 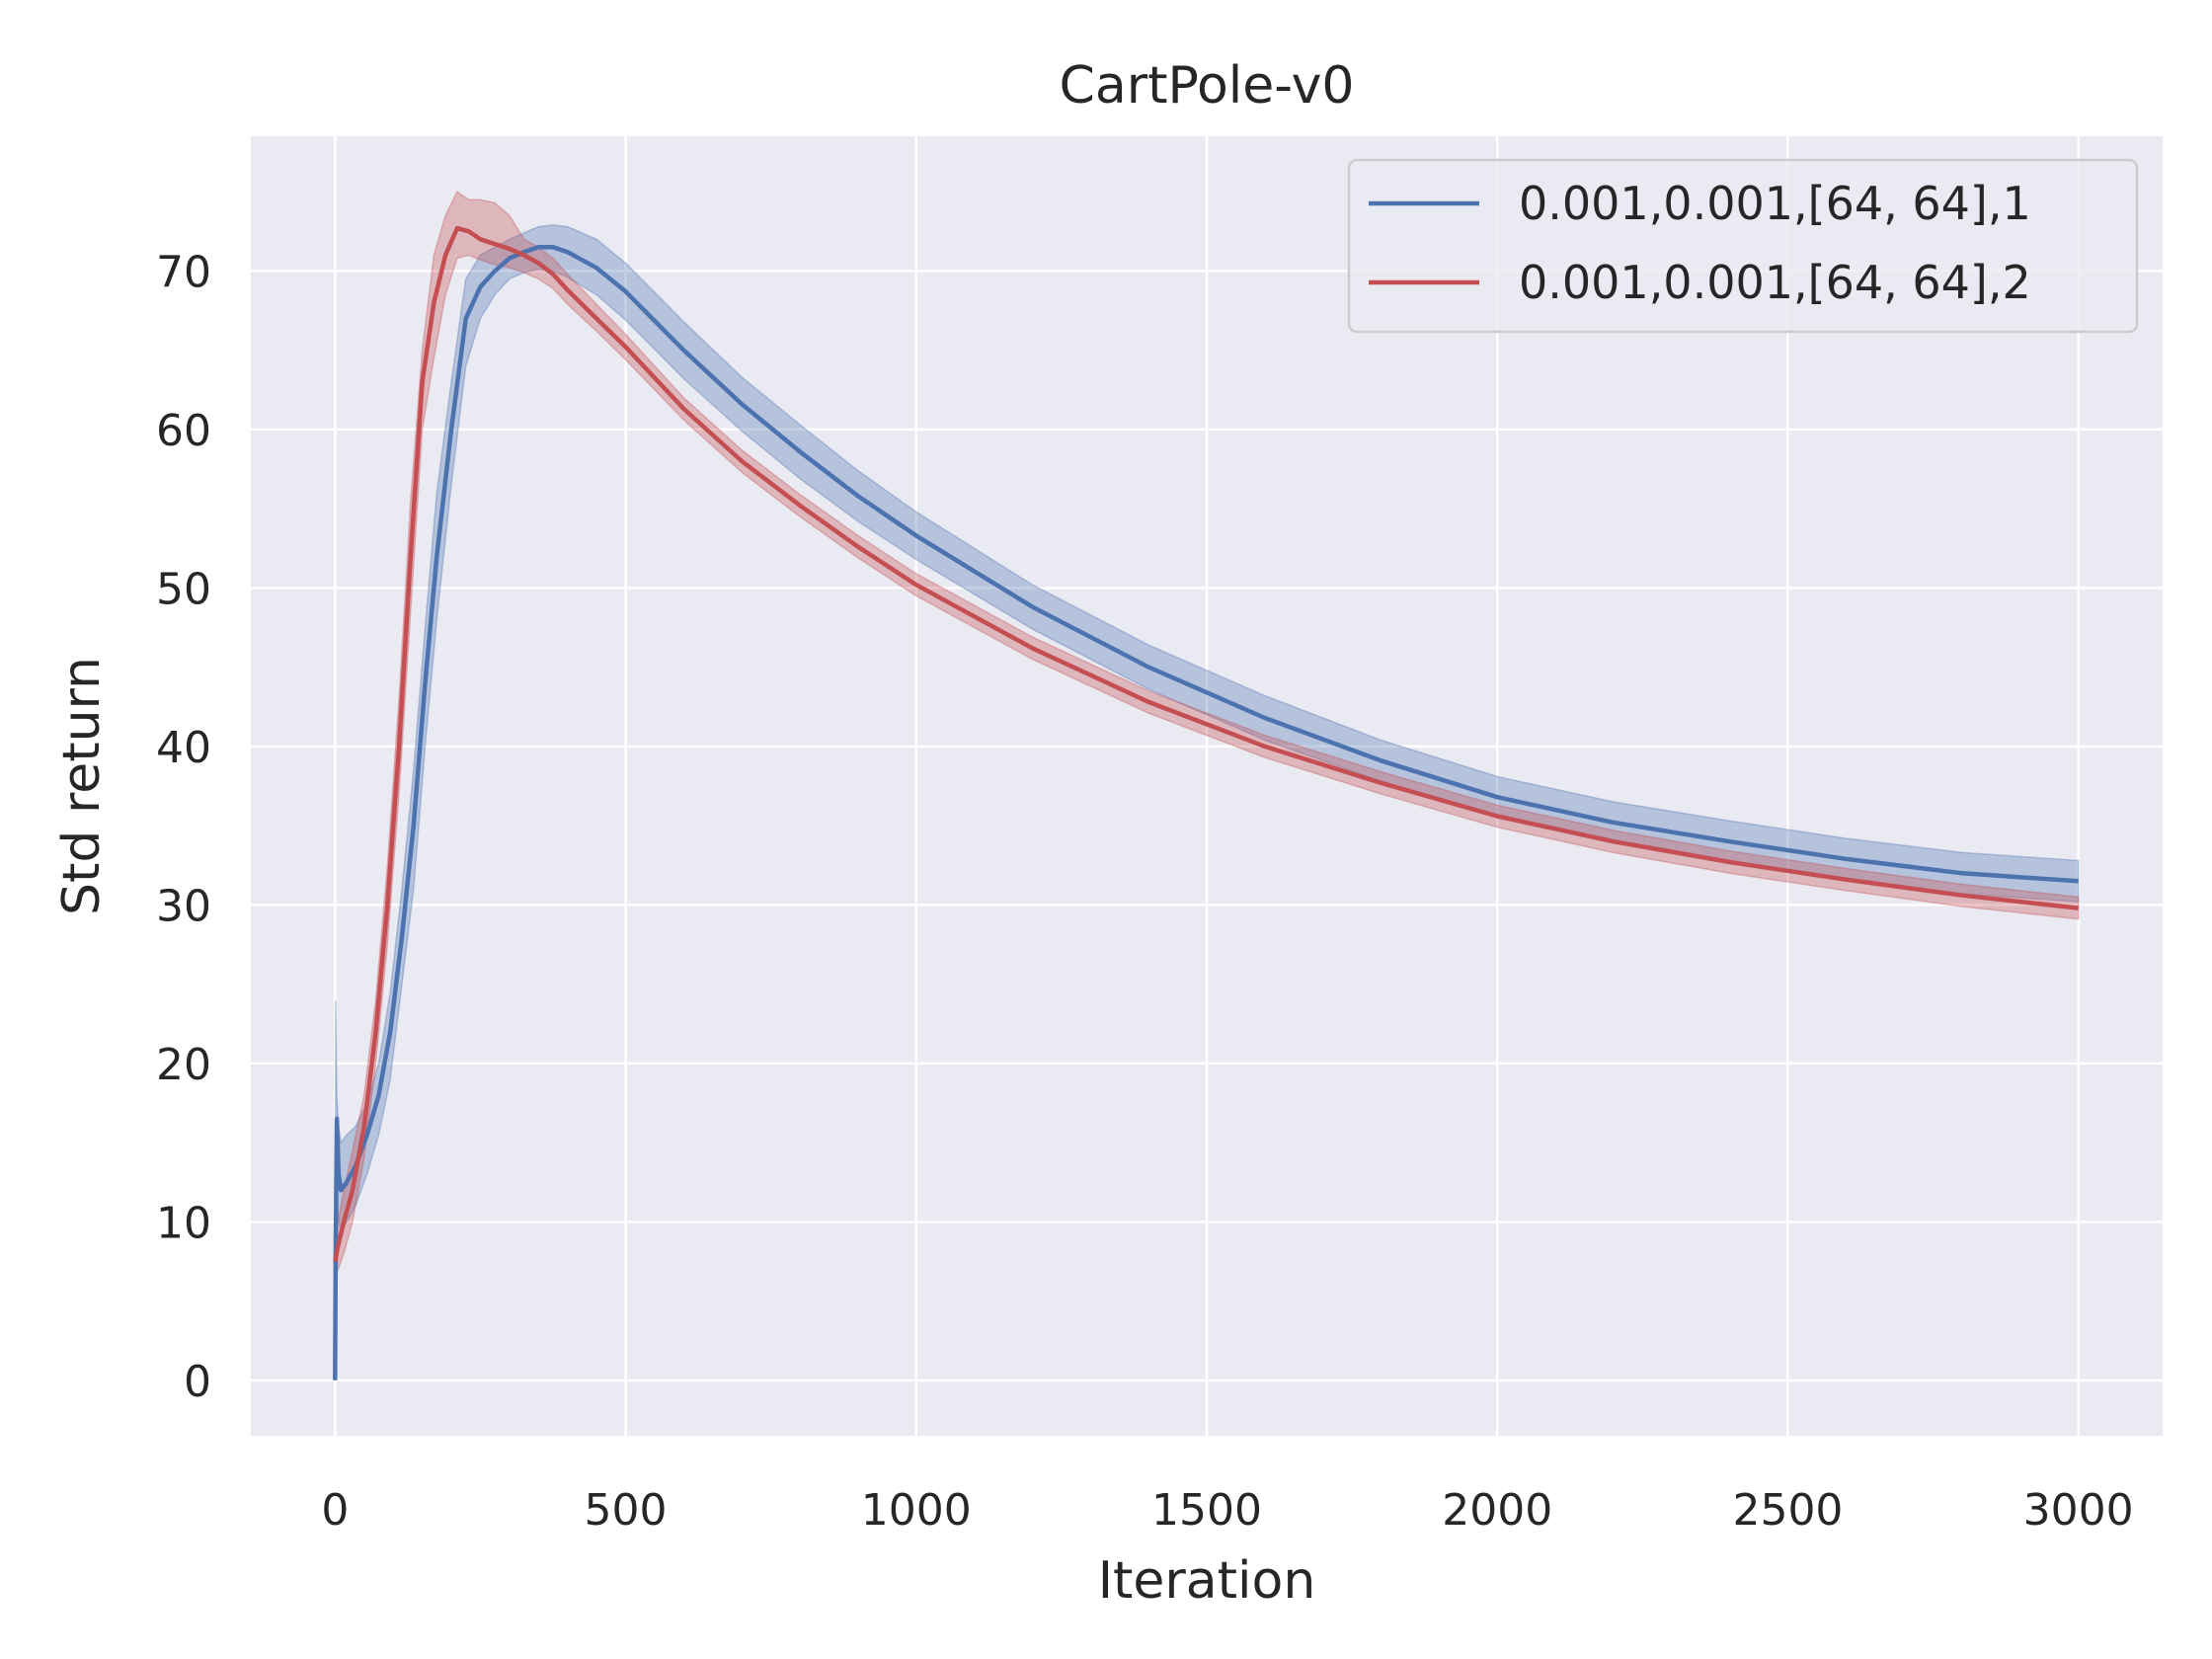 What do you see at coordinates (335, 1510) in the screenshot?
I see `x-tick-label: 0` at bounding box center [335, 1510].